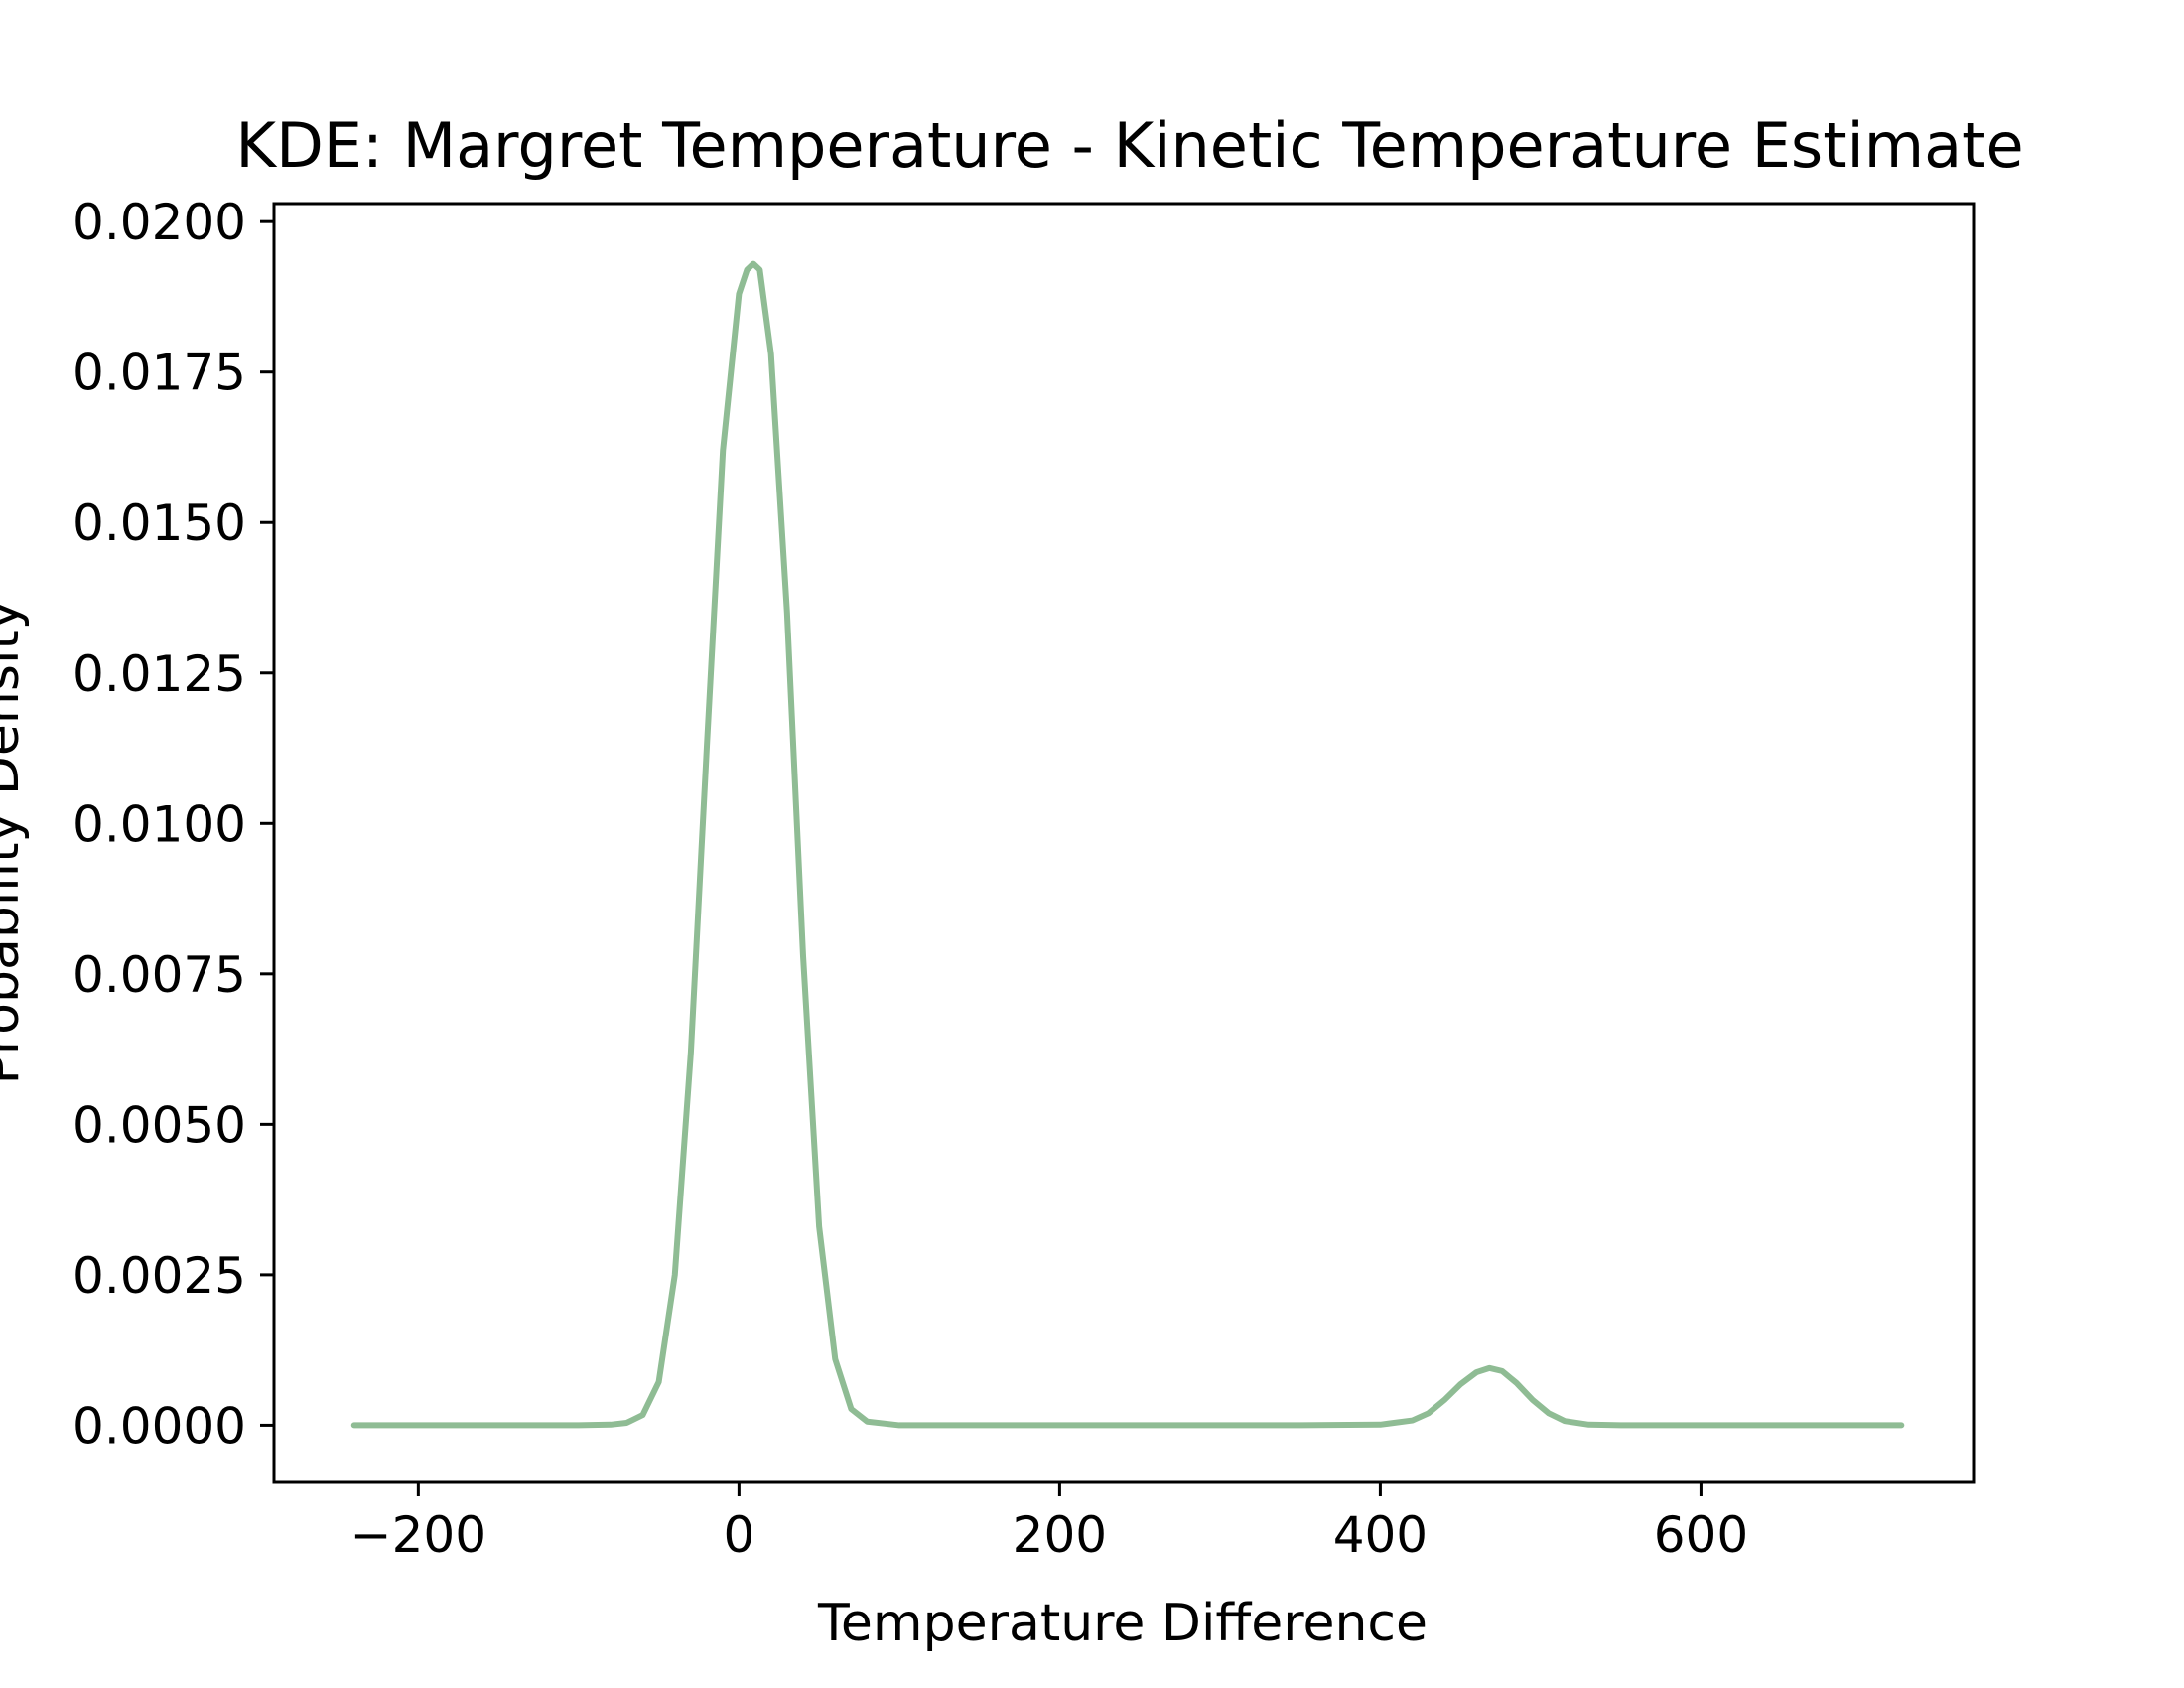 Image resolution: width=2184 pixels, height=1688 pixels. What do you see at coordinates (159, 824) in the screenshot?
I see `y-tick-label: 0.0100` at bounding box center [159, 824].